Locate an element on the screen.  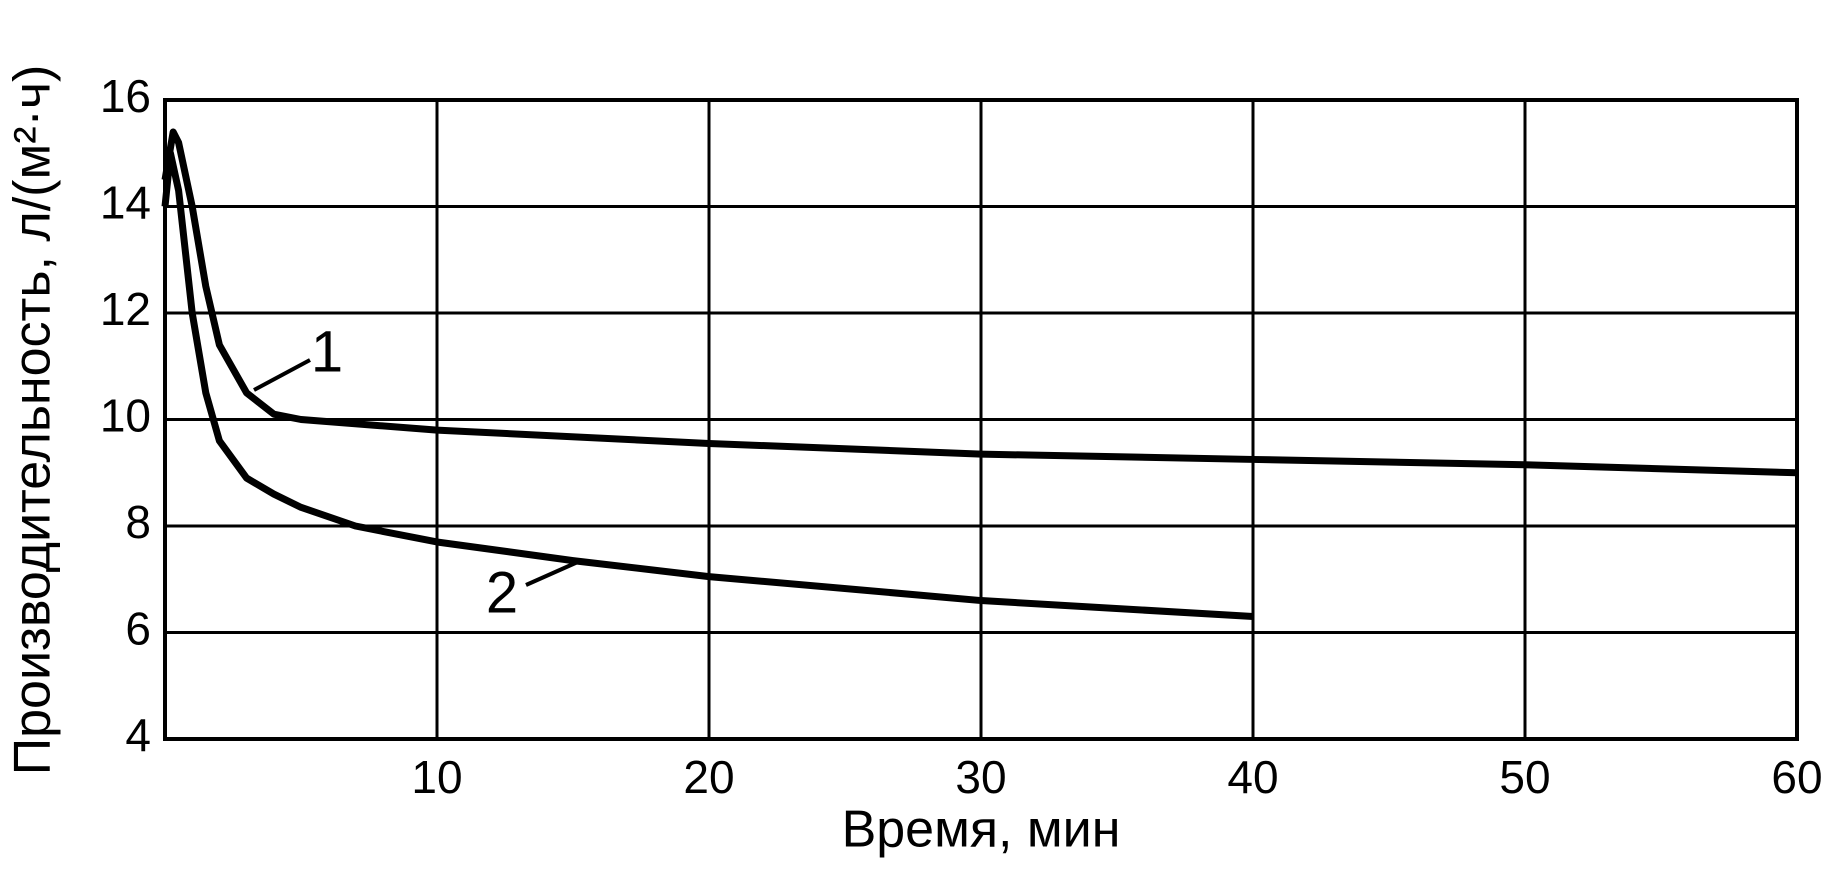
y-tick-label: 14 is located at coordinates (125, 203).